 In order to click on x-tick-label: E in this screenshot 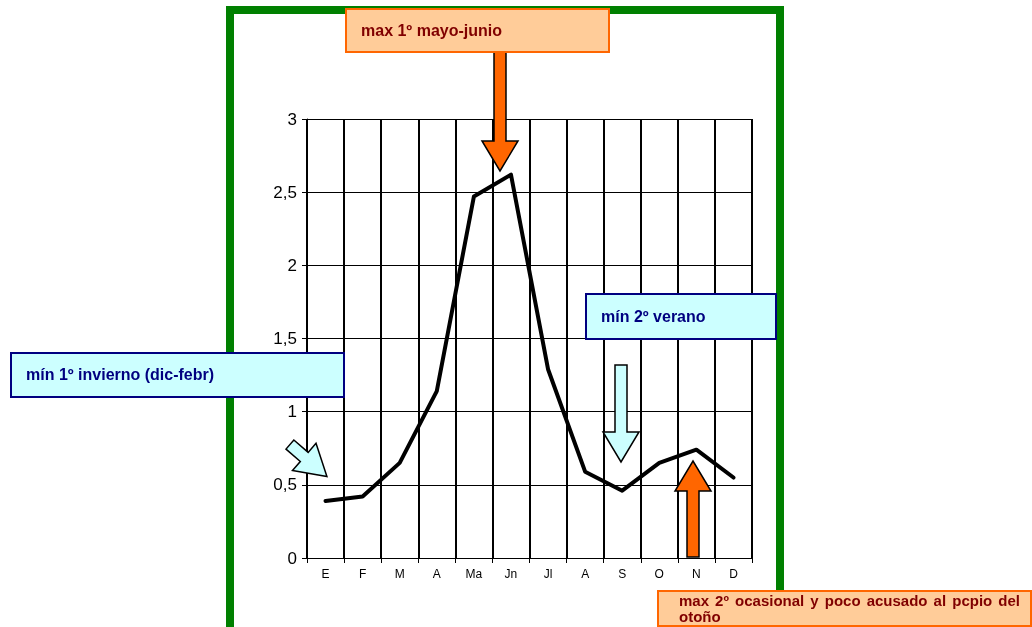, I will do `click(325, 574)`.